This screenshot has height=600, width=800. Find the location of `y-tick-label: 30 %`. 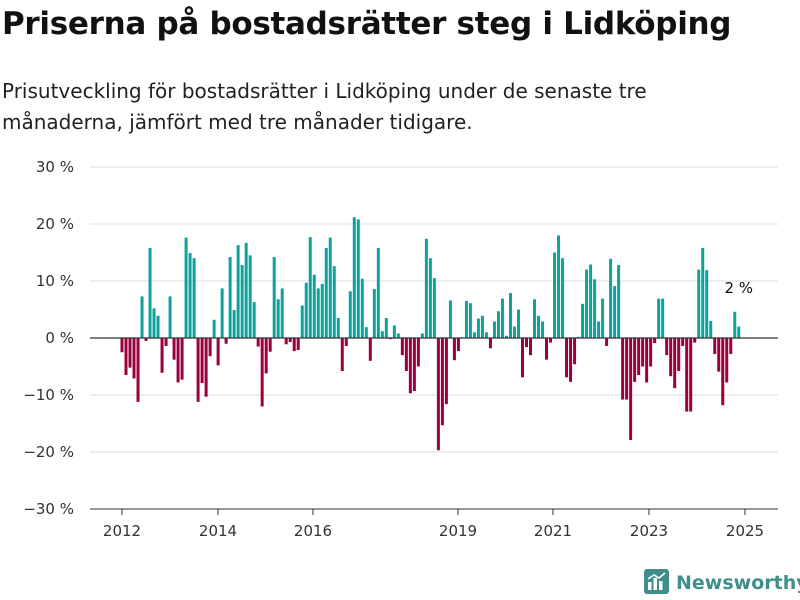

y-tick-label: 30 % is located at coordinates (55, 167).